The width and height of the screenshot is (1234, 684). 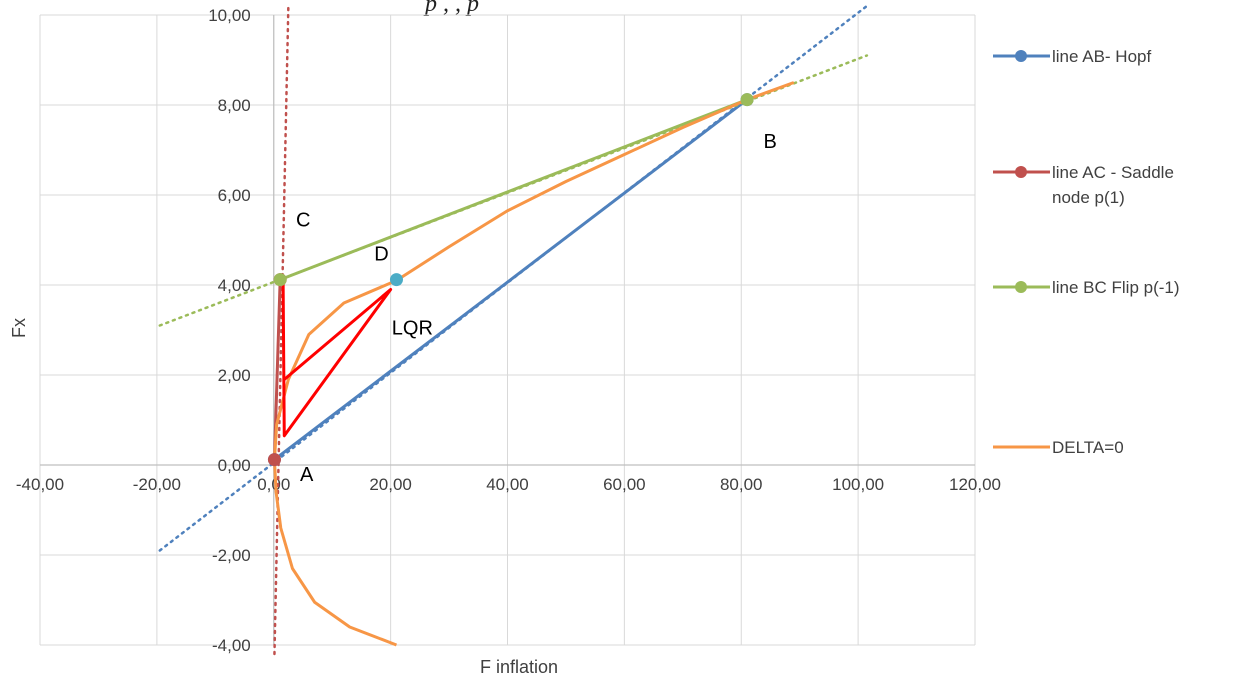 What do you see at coordinates (858, 484) in the screenshot?
I see `x-tick-label: 100,00` at bounding box center [858, 484].